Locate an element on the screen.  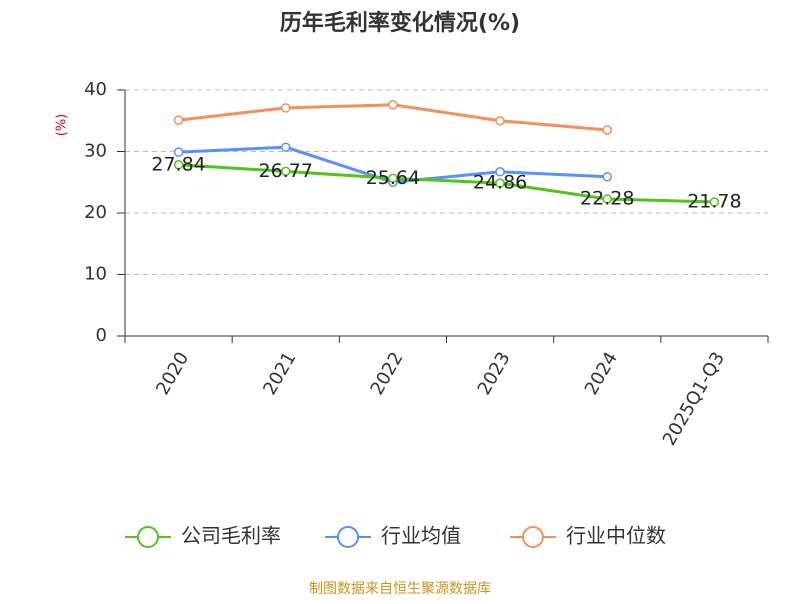
legend-label: 行业中位数 is located at coordinates (616, 536).